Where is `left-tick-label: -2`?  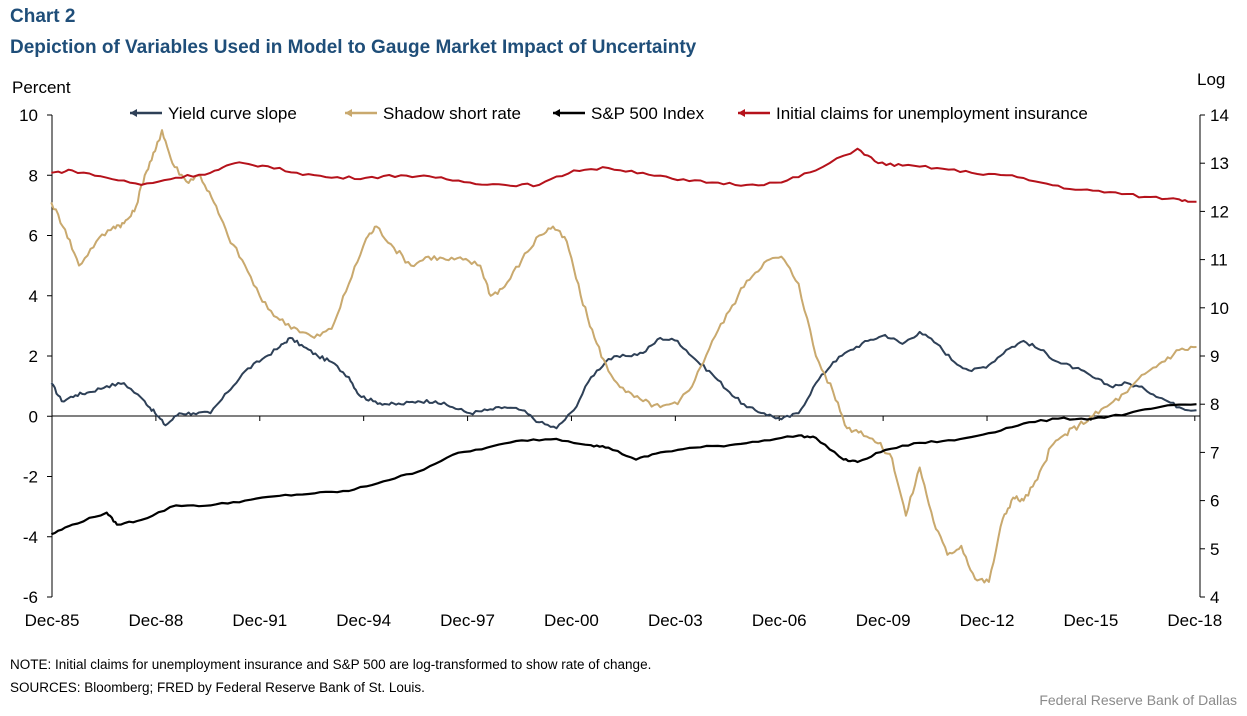 left-tick-label: -2 is located at coordinates (30, 477).